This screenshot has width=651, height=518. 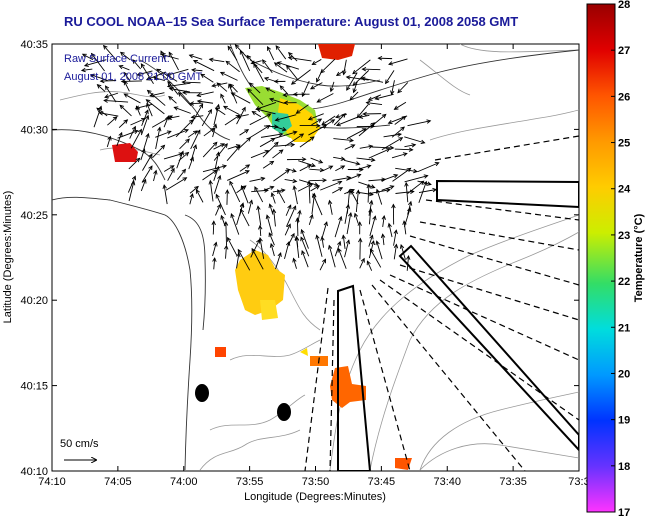 What do you see at coordinates (488, 348) in the screenshot?
I see `coverage-box-southeast` at bounding box center [488, 348].